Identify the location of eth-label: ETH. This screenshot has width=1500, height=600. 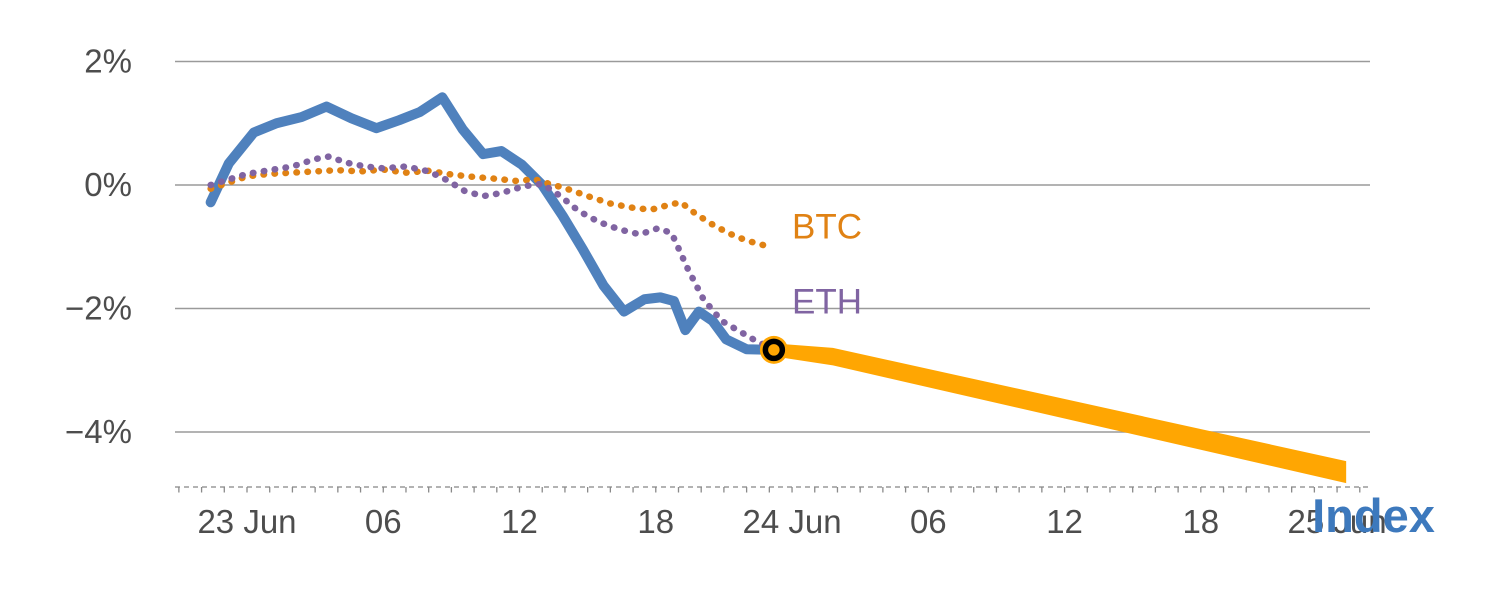
(827, 301).